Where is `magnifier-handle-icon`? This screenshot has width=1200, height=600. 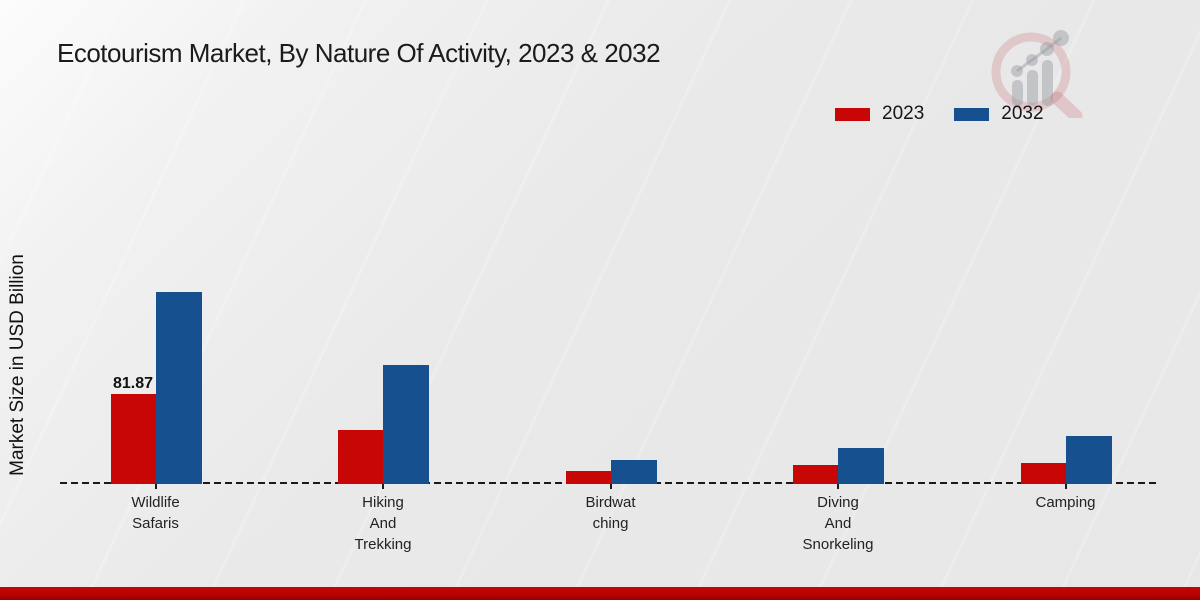 magnifier-handle-icon is located at coordinates (1066, 104).